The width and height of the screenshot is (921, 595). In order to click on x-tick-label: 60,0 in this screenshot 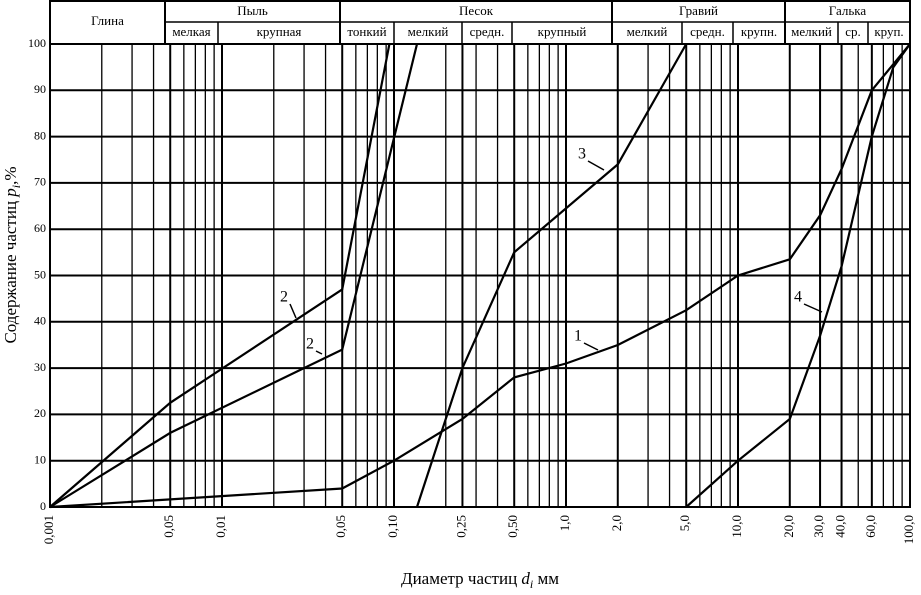, I will do `click(870, 526)`.